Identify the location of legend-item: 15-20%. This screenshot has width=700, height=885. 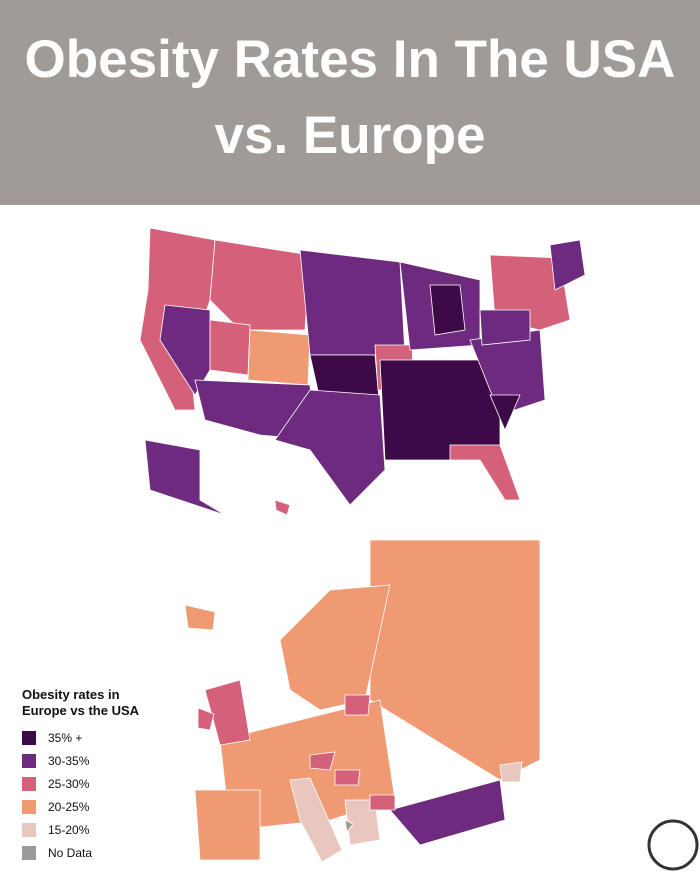
(87, 829).